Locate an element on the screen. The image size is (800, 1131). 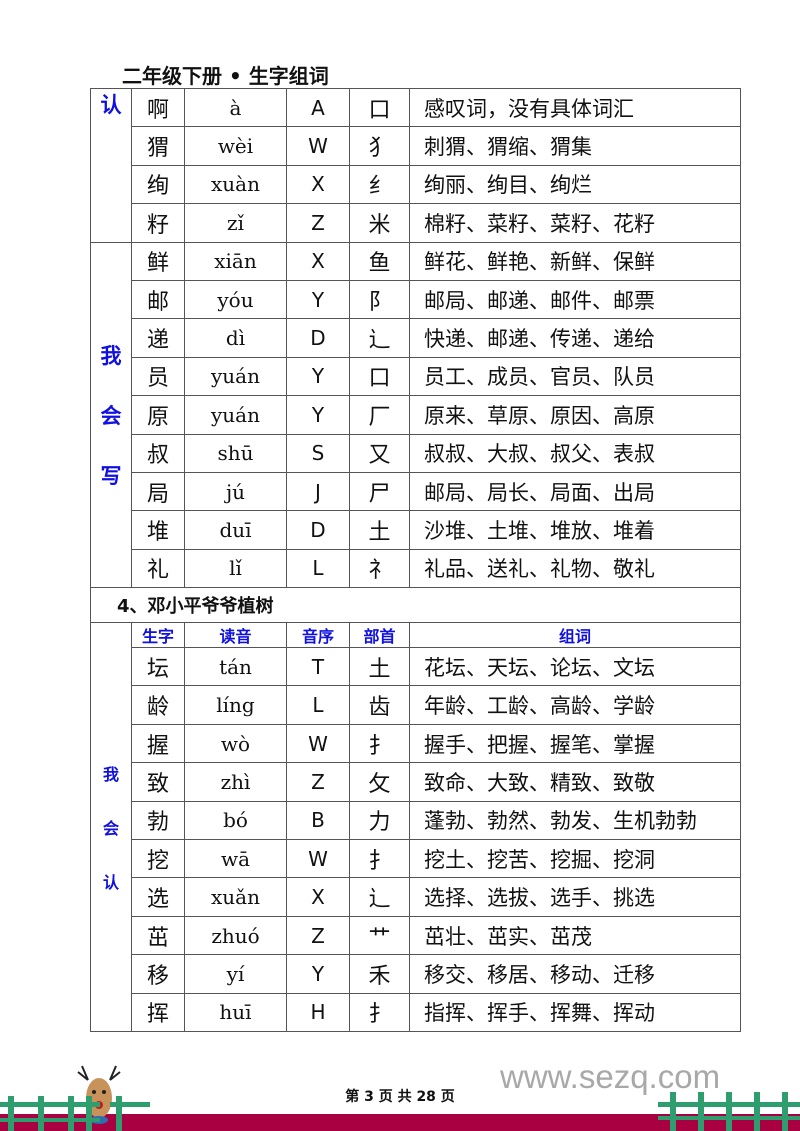
section-label-char: 我 is located at coordinates (110, 775).